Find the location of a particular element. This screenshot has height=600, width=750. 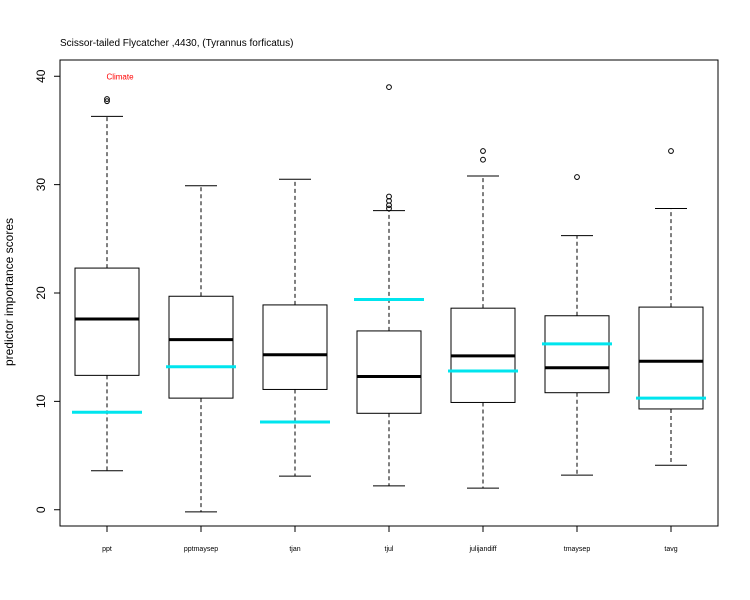

x-tick-label: tjul is located at coordinates (389, 549).